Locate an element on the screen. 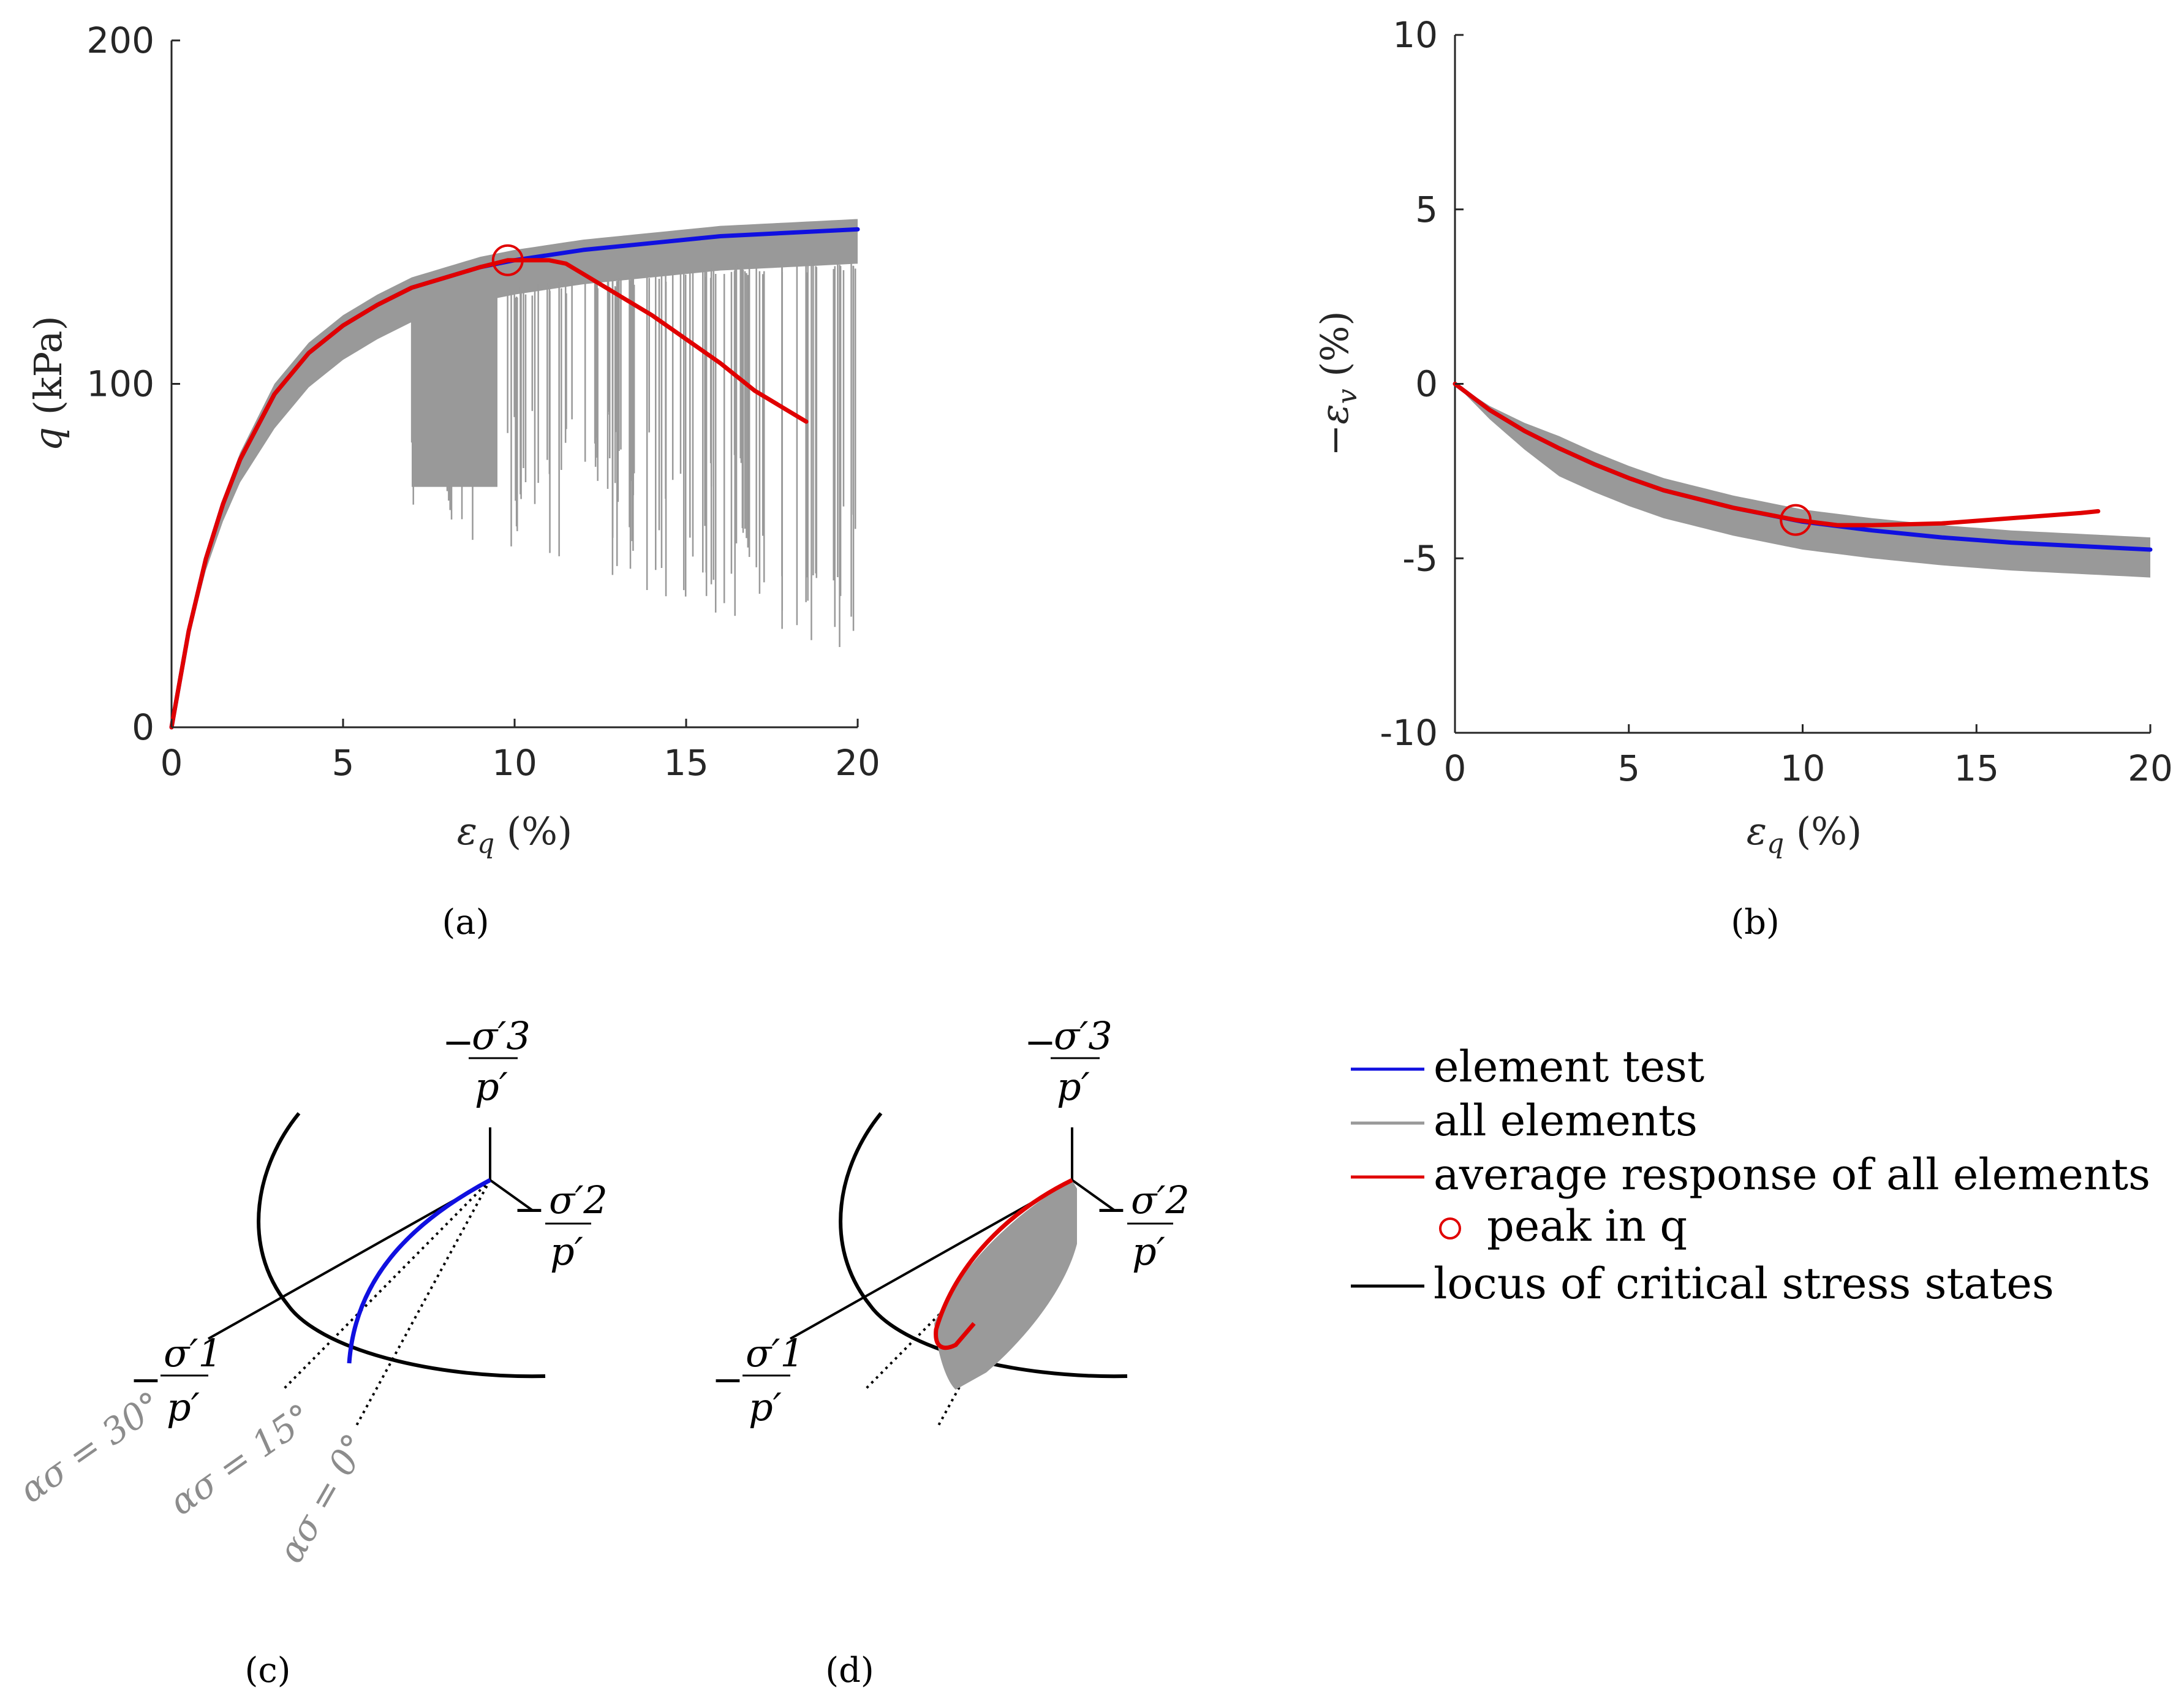 This screenshot has height=1707, width=2184. panel-a-series is located at coordinates (514, 479).